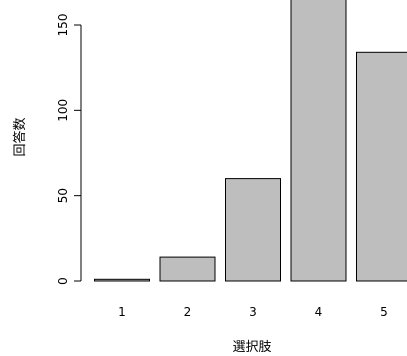 Image resolution: width=407 pixels, height=356 pixels. What do you see at coordinates (20, 136) in the screenshot?
I see `y-axis-title: 回答数` at bounding box center [20, 136].